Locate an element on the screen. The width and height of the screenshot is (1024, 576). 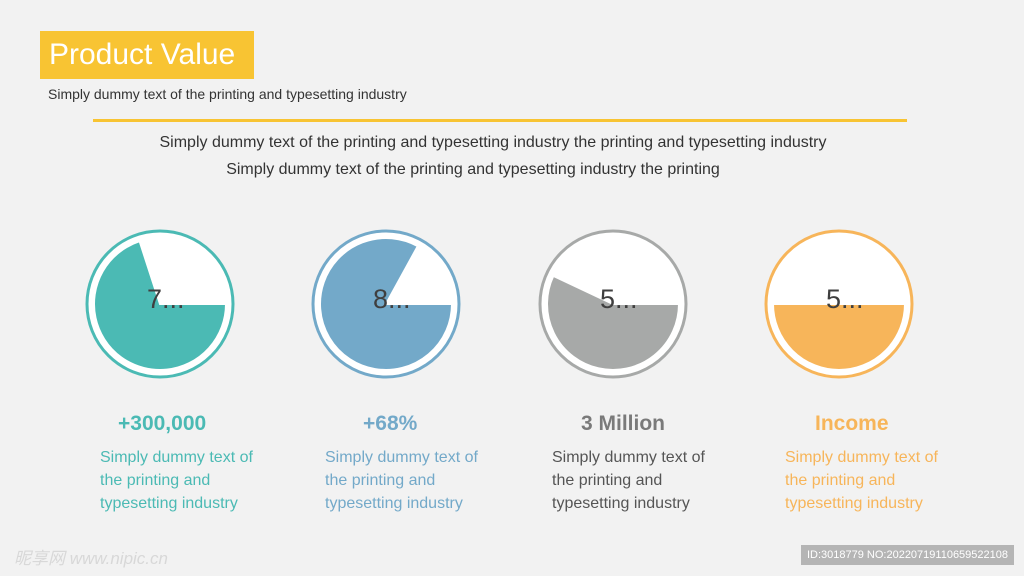
stat-heading-2: +68% is located at coordinates (390, 423).